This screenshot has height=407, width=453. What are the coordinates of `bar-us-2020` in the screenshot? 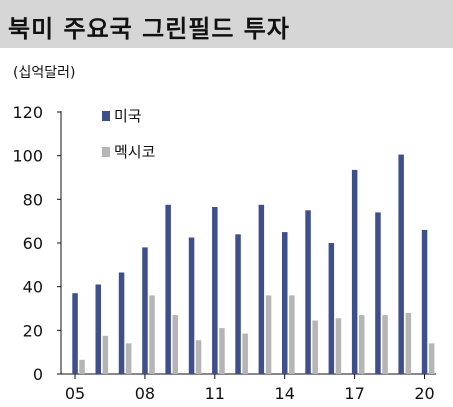 It's located at (424, 301).